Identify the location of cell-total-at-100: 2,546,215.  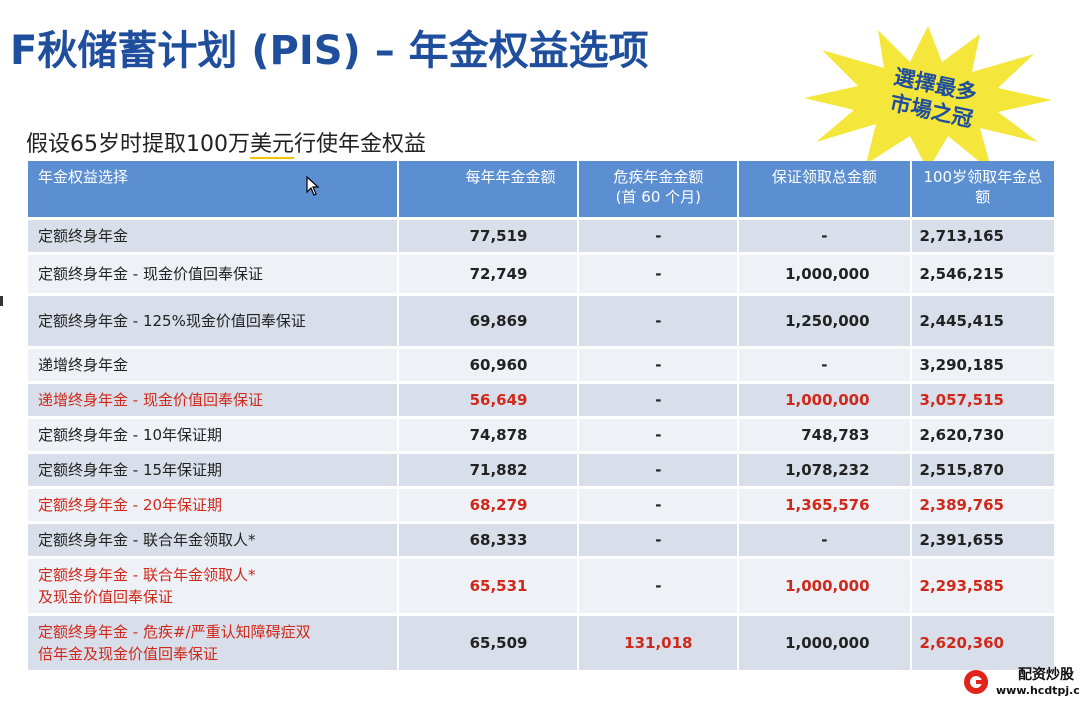
(982, 274).